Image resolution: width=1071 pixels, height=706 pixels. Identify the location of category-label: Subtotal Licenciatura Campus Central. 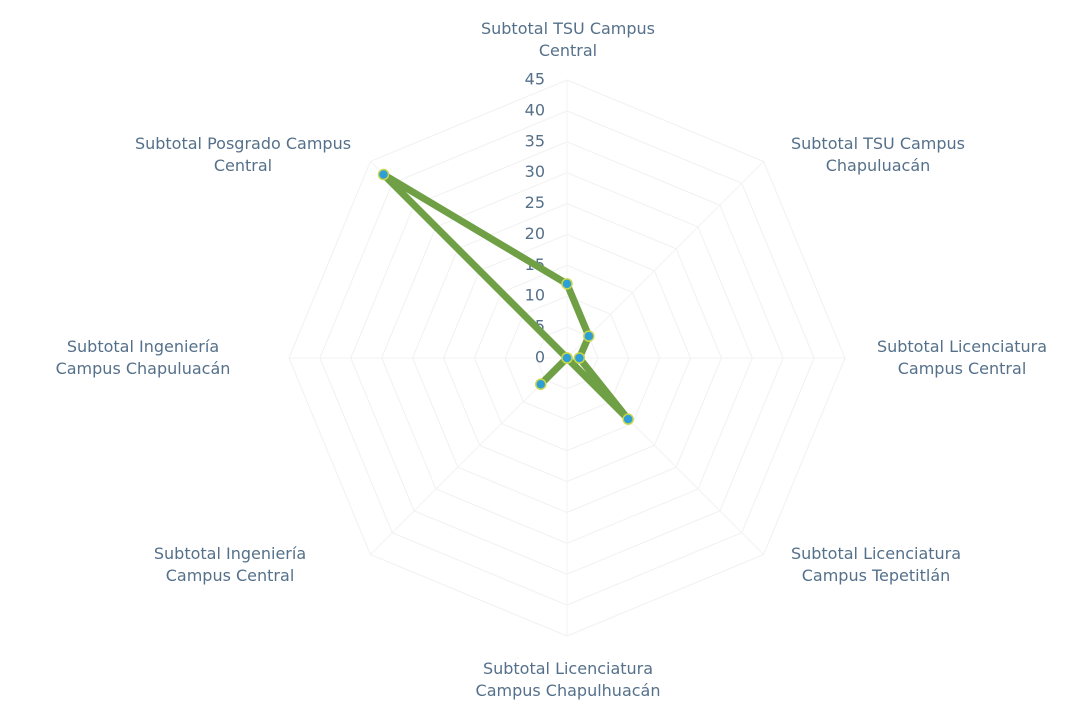
(962, 357).